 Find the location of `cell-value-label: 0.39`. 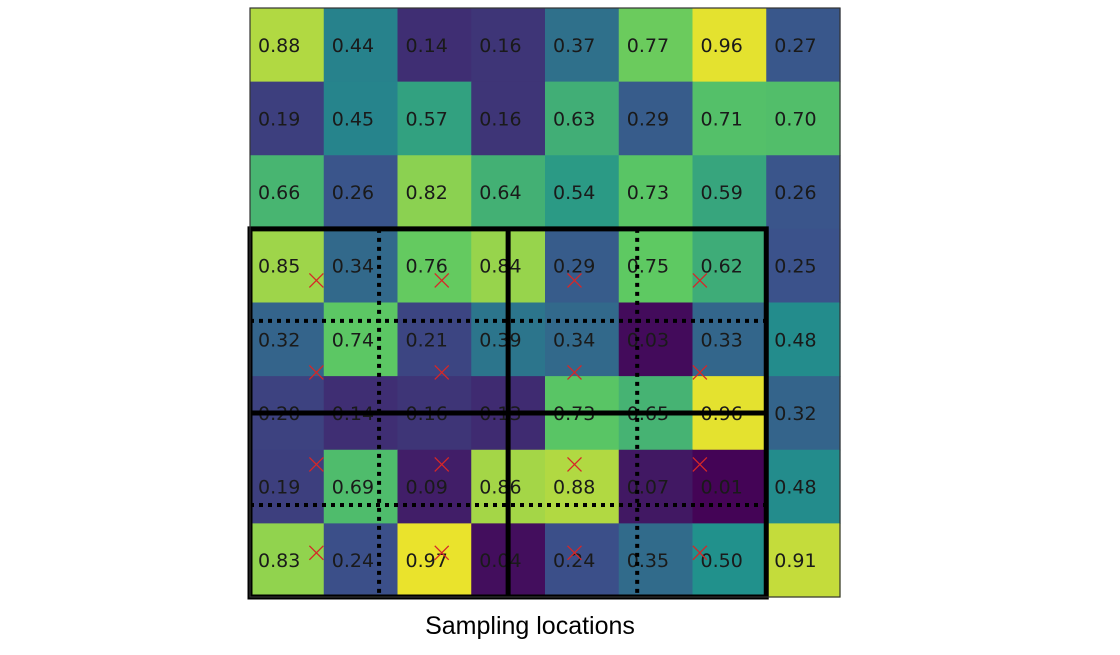

cell-value-label: 0.39 is located at coordinates (500, 340).